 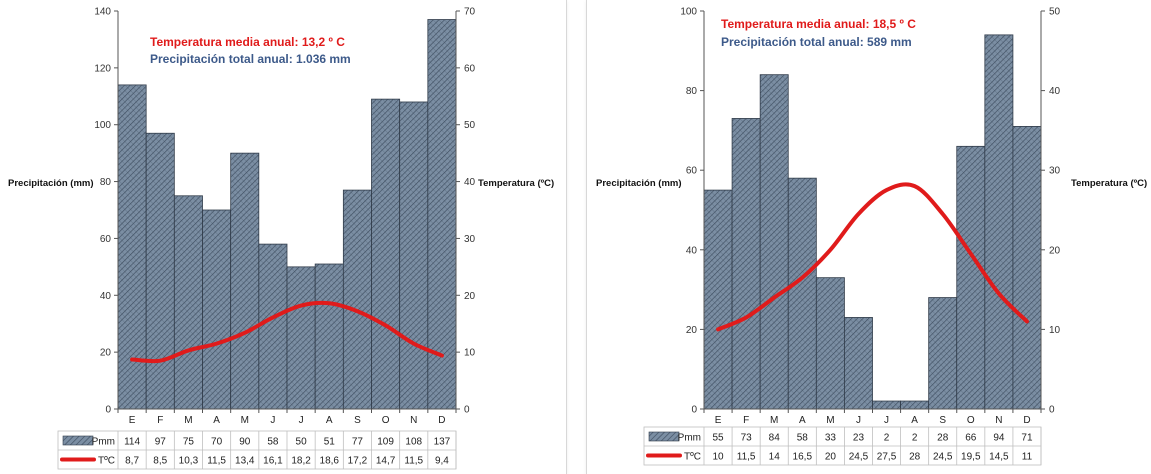 What do you see at coordinates (943, 438) in the screenshot?
I see `table-cell-precip: 28` at bounding box center [943, 438].